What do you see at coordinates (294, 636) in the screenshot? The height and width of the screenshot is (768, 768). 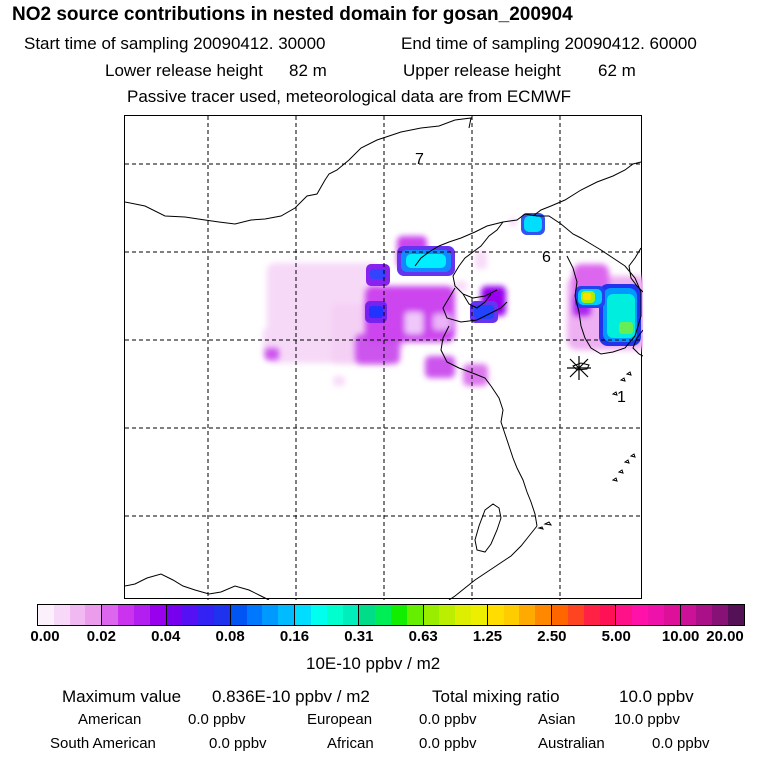 I see `colorbar-tick-label: 0.16` at bounding box center [294, 636].